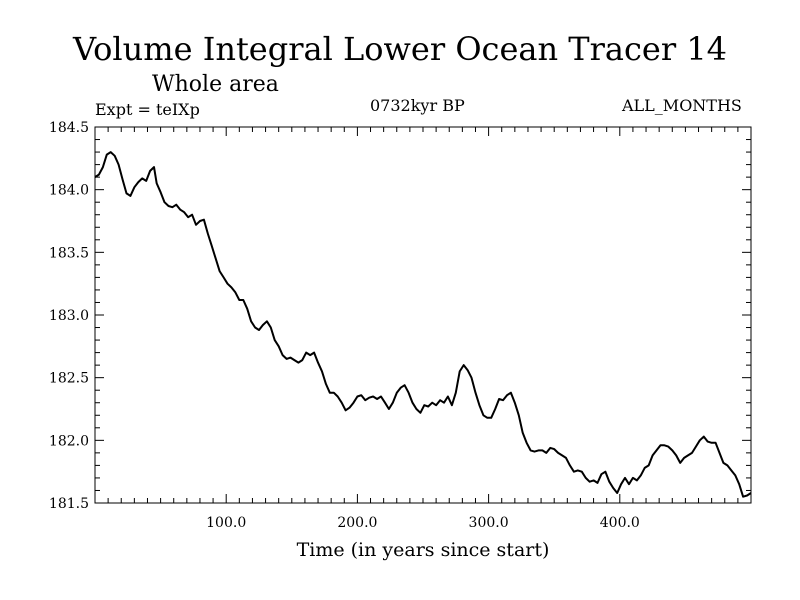 The image size is (800, 600). I want to click on y-tick-label: 184.5, so click(69, 128).